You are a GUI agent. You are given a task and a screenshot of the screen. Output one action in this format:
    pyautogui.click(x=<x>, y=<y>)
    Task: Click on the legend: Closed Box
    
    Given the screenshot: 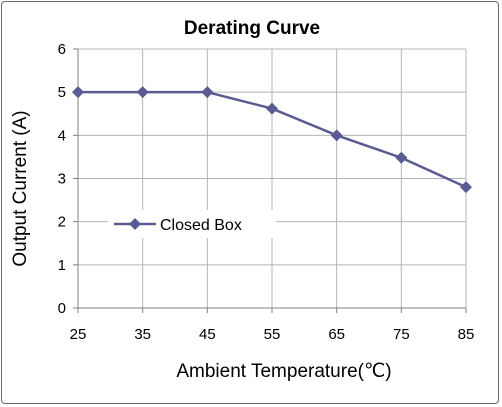 What is the action you would take?
    pyautogui.click(x=192, y=224)
    